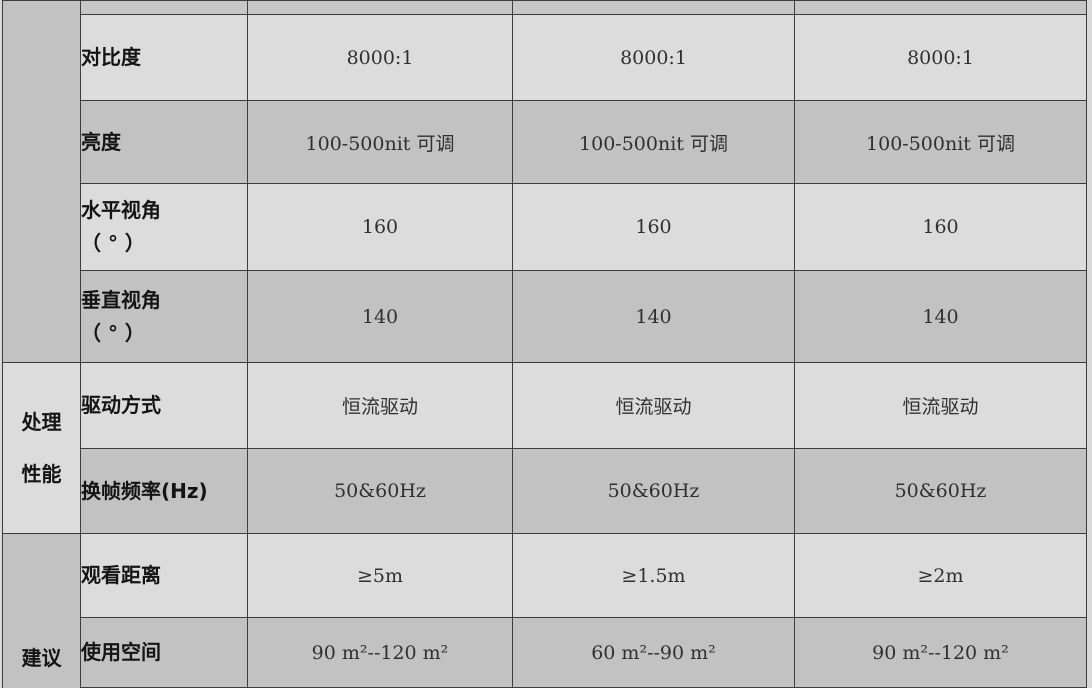 This screenshot has height=688, width=1092. What do you see at coordinates (653, 652) in the screenshot?
I see `value-space-col2: 60 m²--90 m²` at bounding box center [653, 652].